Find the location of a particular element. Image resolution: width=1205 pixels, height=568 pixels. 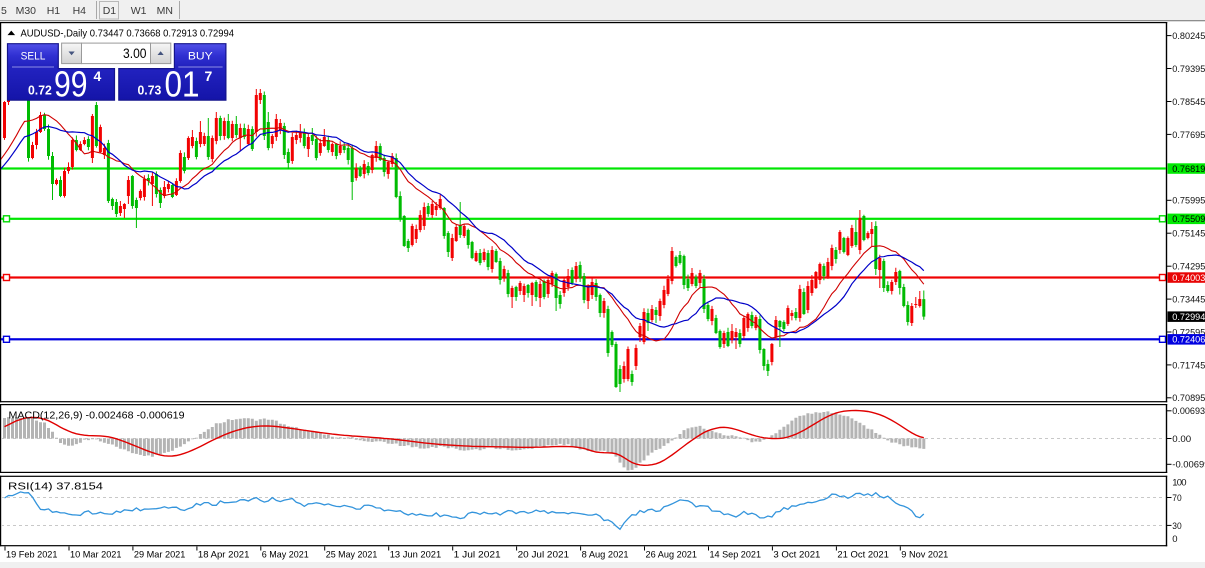

svg-text: 0.73 is located at coordinates (150, 91).